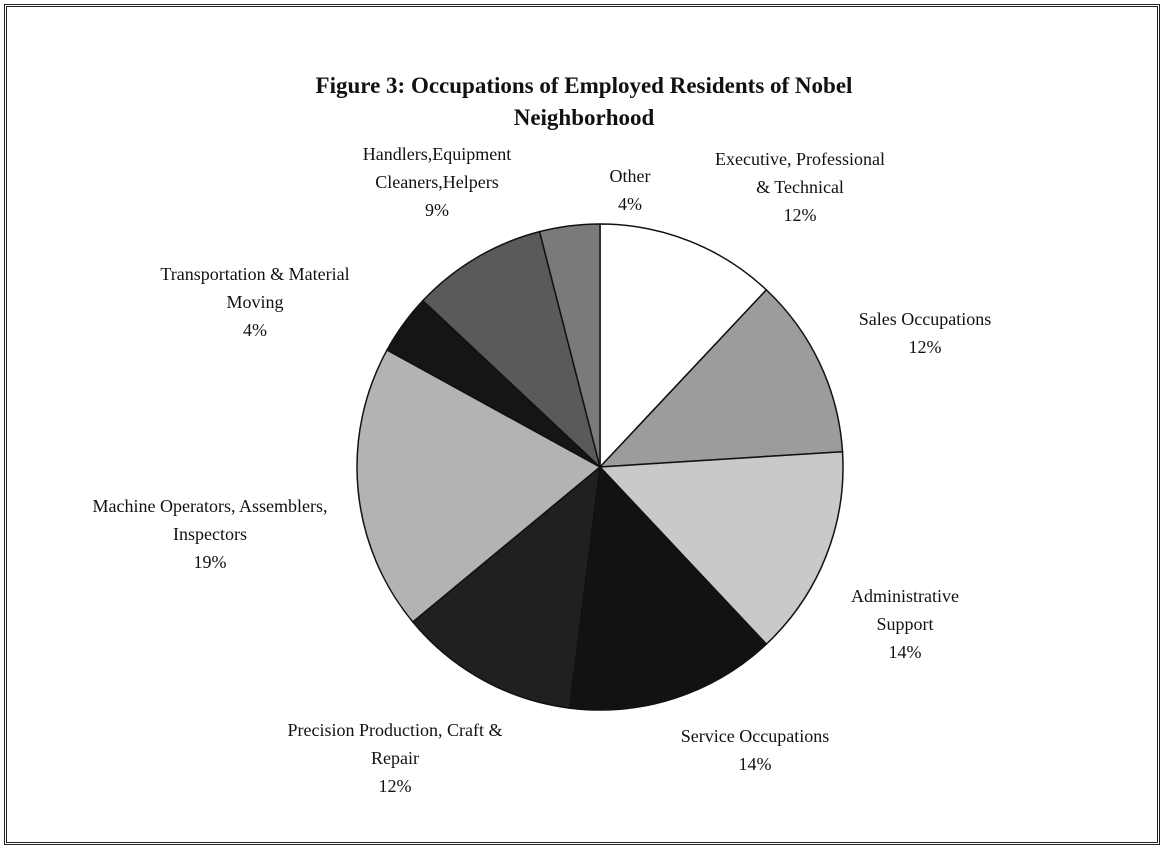  What do you see at coordinates (395, 744) in the screenshot?
I see `category-label: Precision Production, Craft & Repair` at bounding box center [395, 744].